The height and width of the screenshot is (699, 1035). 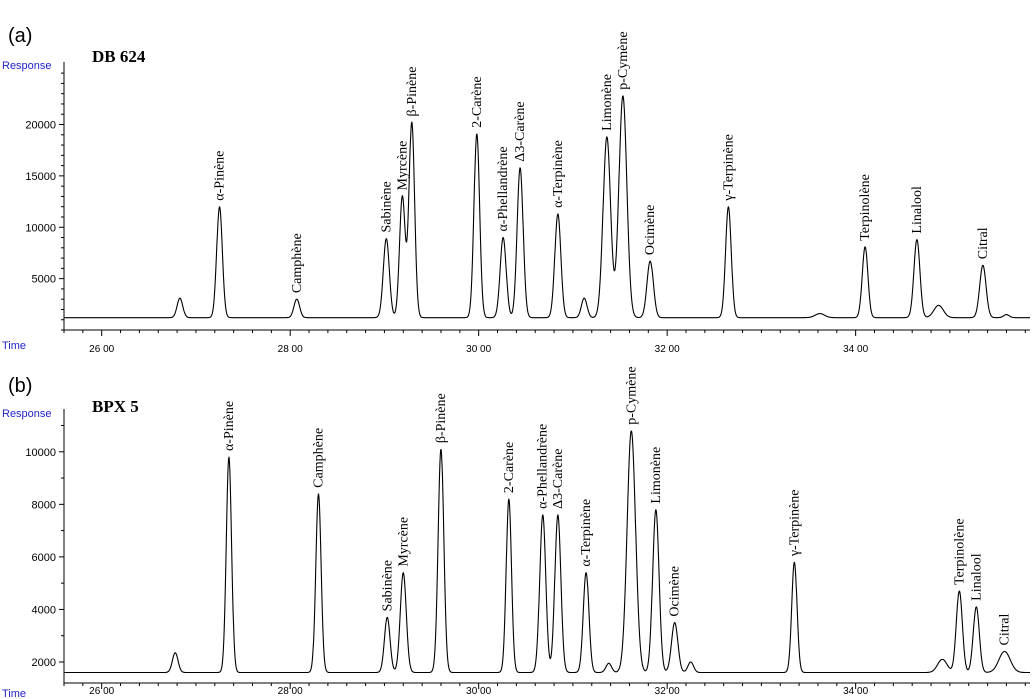 What do you see at coordinates (44, 505) in the screenshot?
I see `y-tick-label: 8000` at bounding box center [44, 505].